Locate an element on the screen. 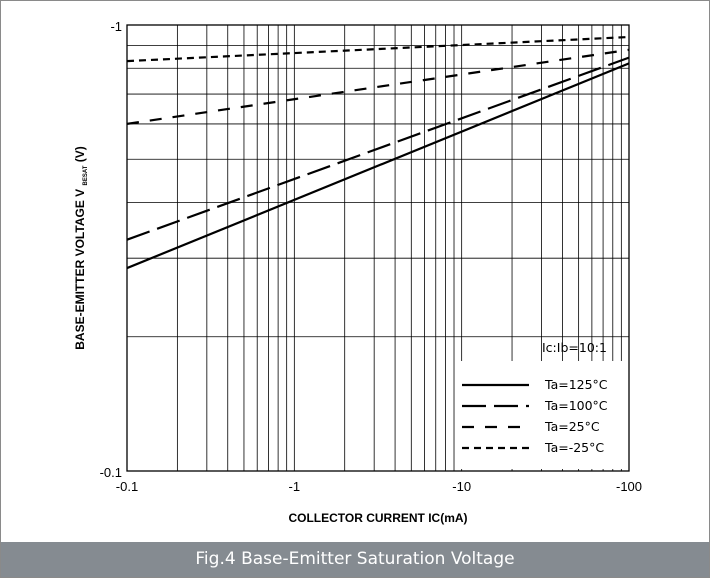 The width and height of the screenshot is (710, 578). svg-text:BASE-EMITTER VOLTAGE V: BASE-EMITTER VOLTAGE V BESAT (V) is located at coordinates (81, 247).